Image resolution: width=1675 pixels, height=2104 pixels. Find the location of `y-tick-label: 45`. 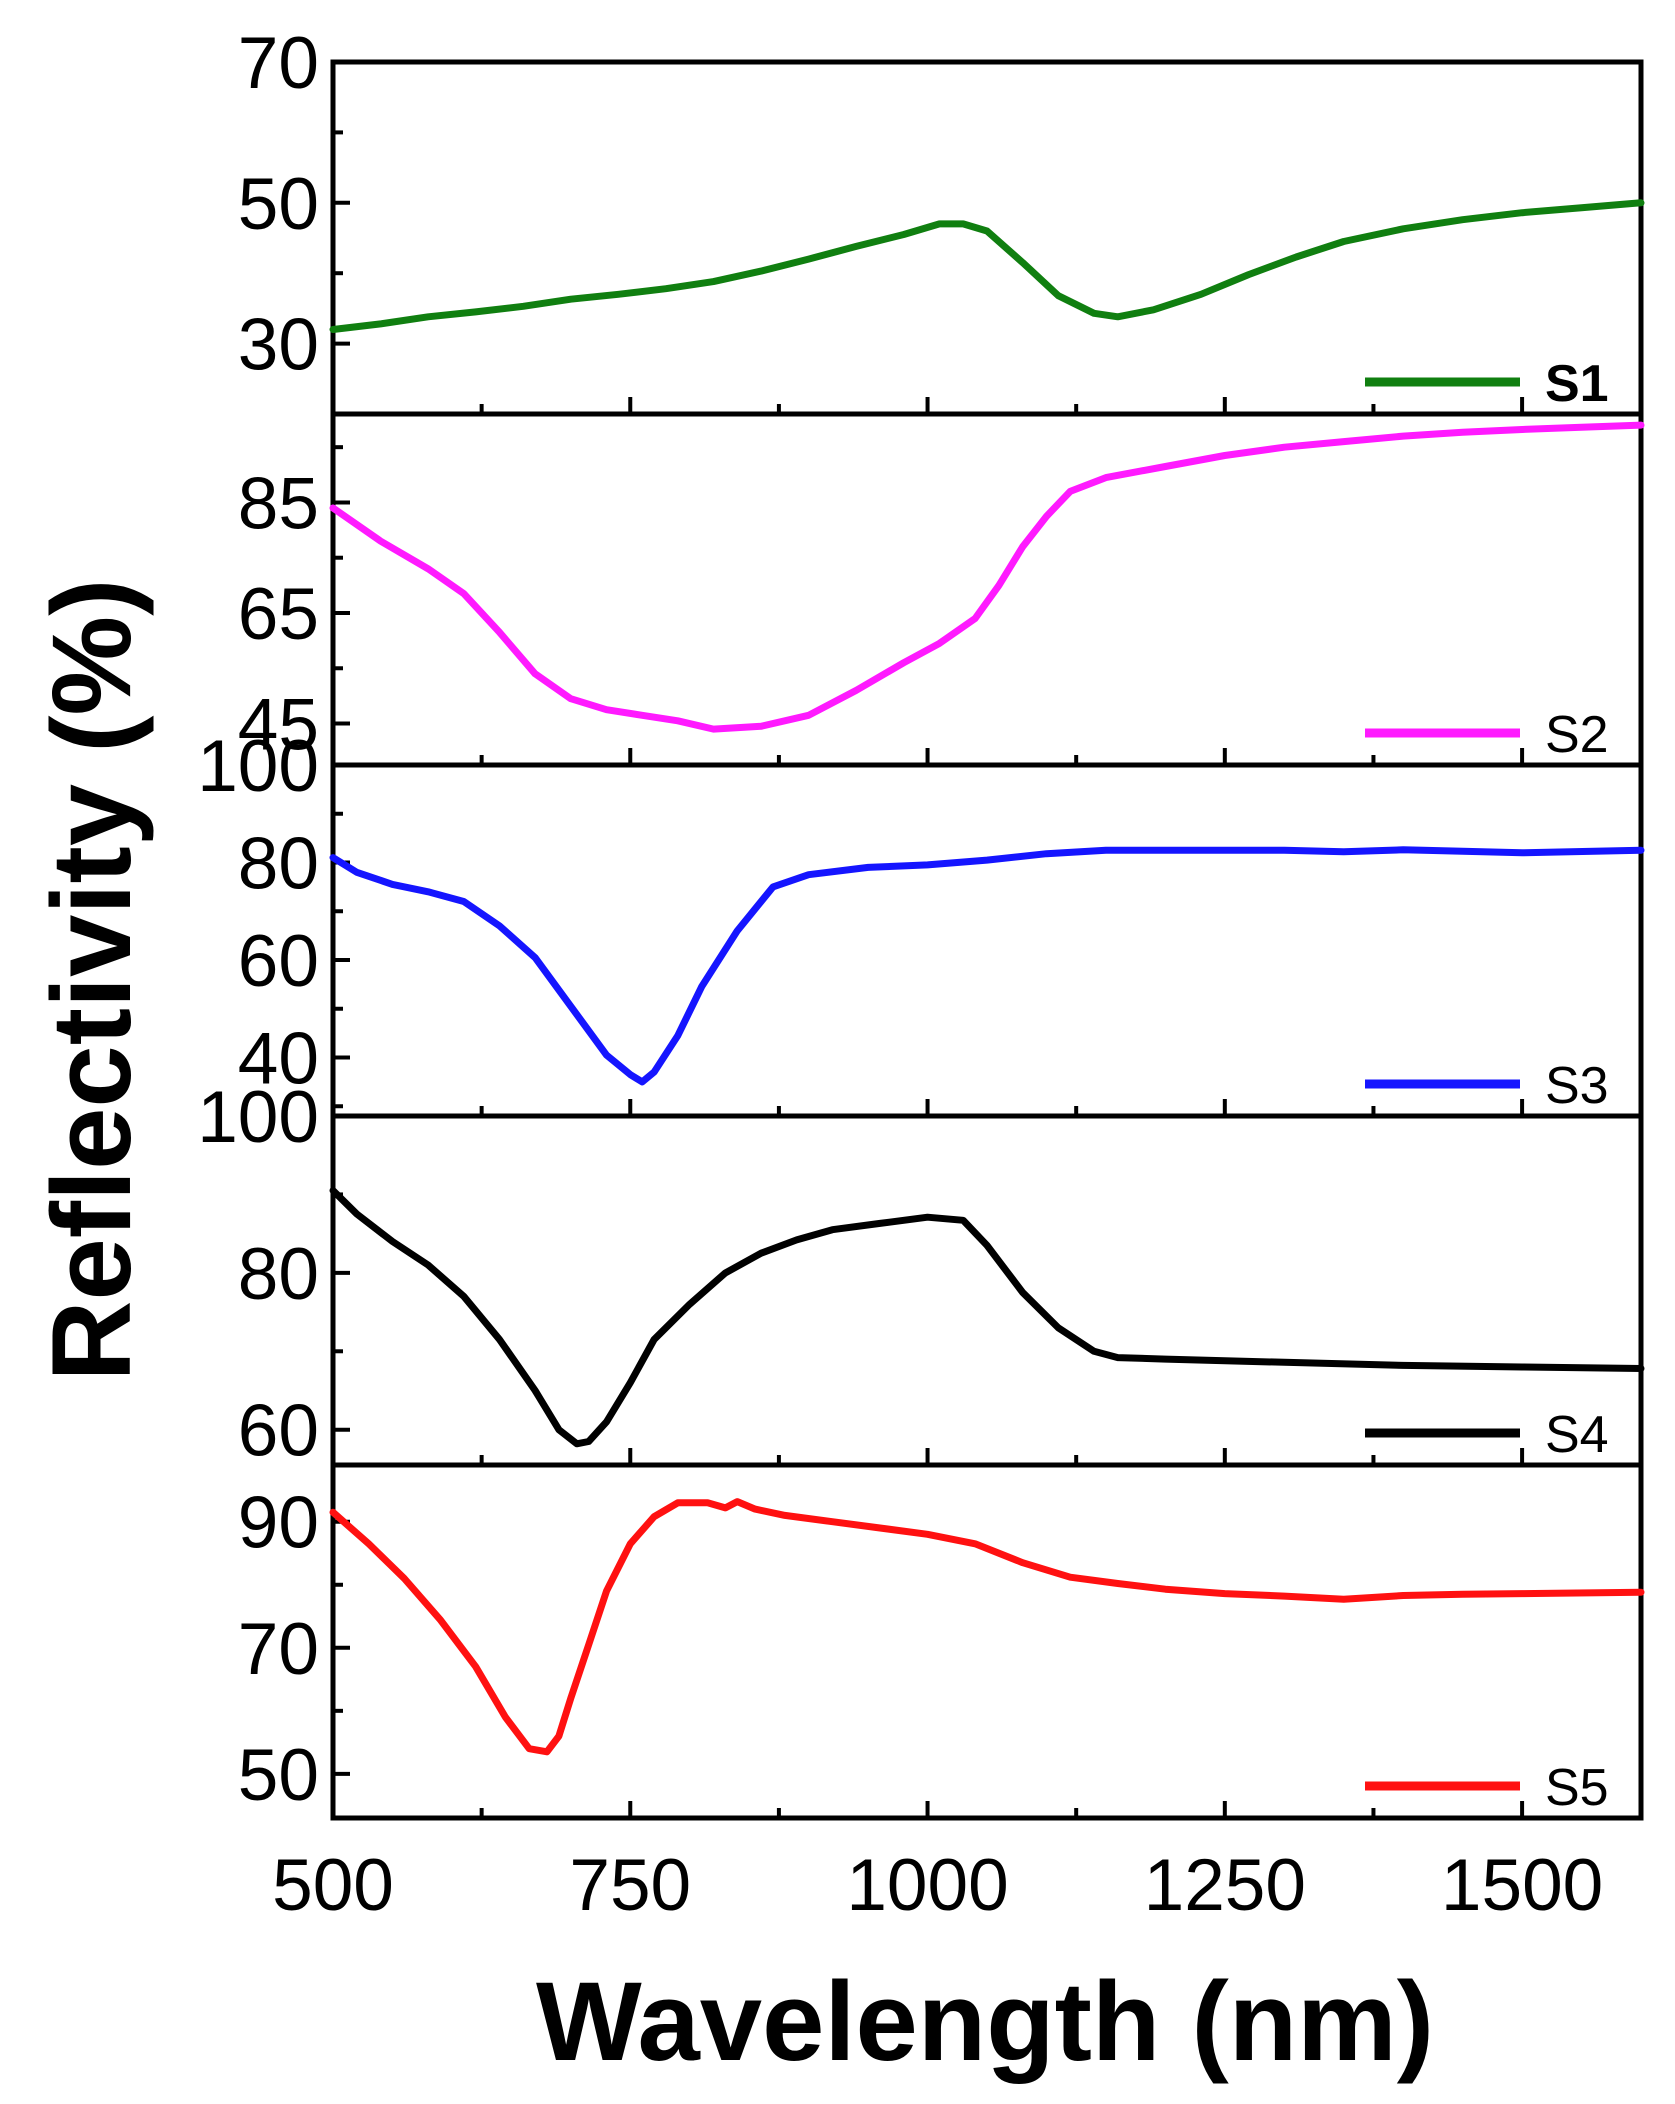

y-tick-label: 45 is located at coordinates (278, 725).